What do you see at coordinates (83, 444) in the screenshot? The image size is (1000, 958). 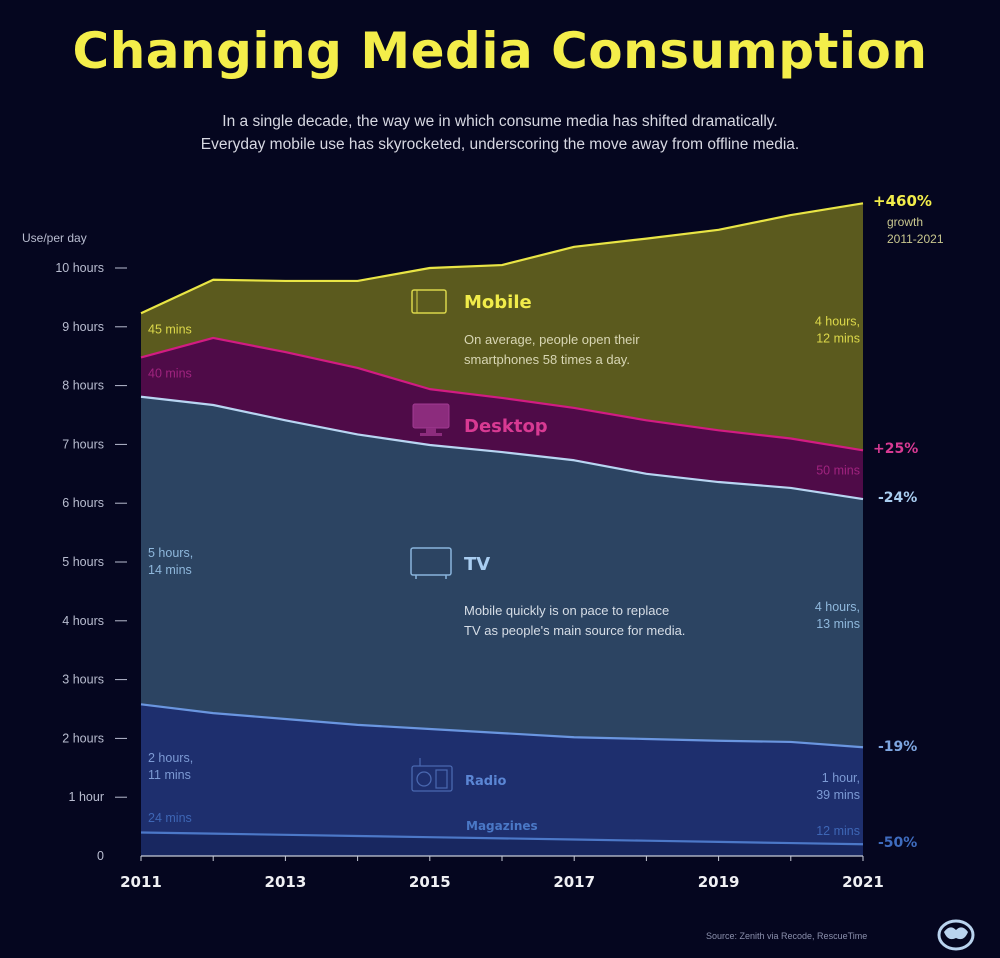 I see `y-tick-label: 7 hours` at bounding box center [83, 444].